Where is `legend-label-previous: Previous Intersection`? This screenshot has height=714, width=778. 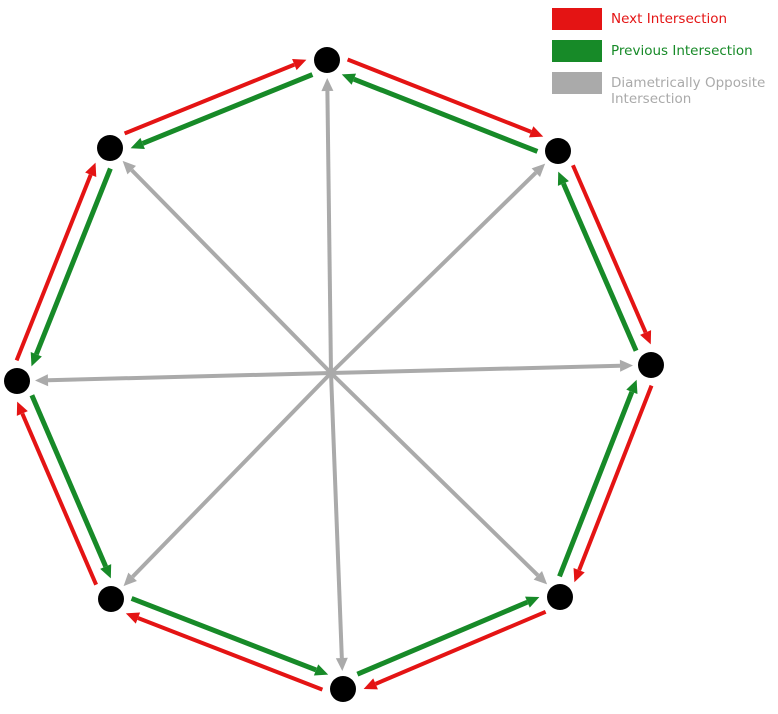 legend-label-previous: Previous Intersection is located at coordinates (682, 51).